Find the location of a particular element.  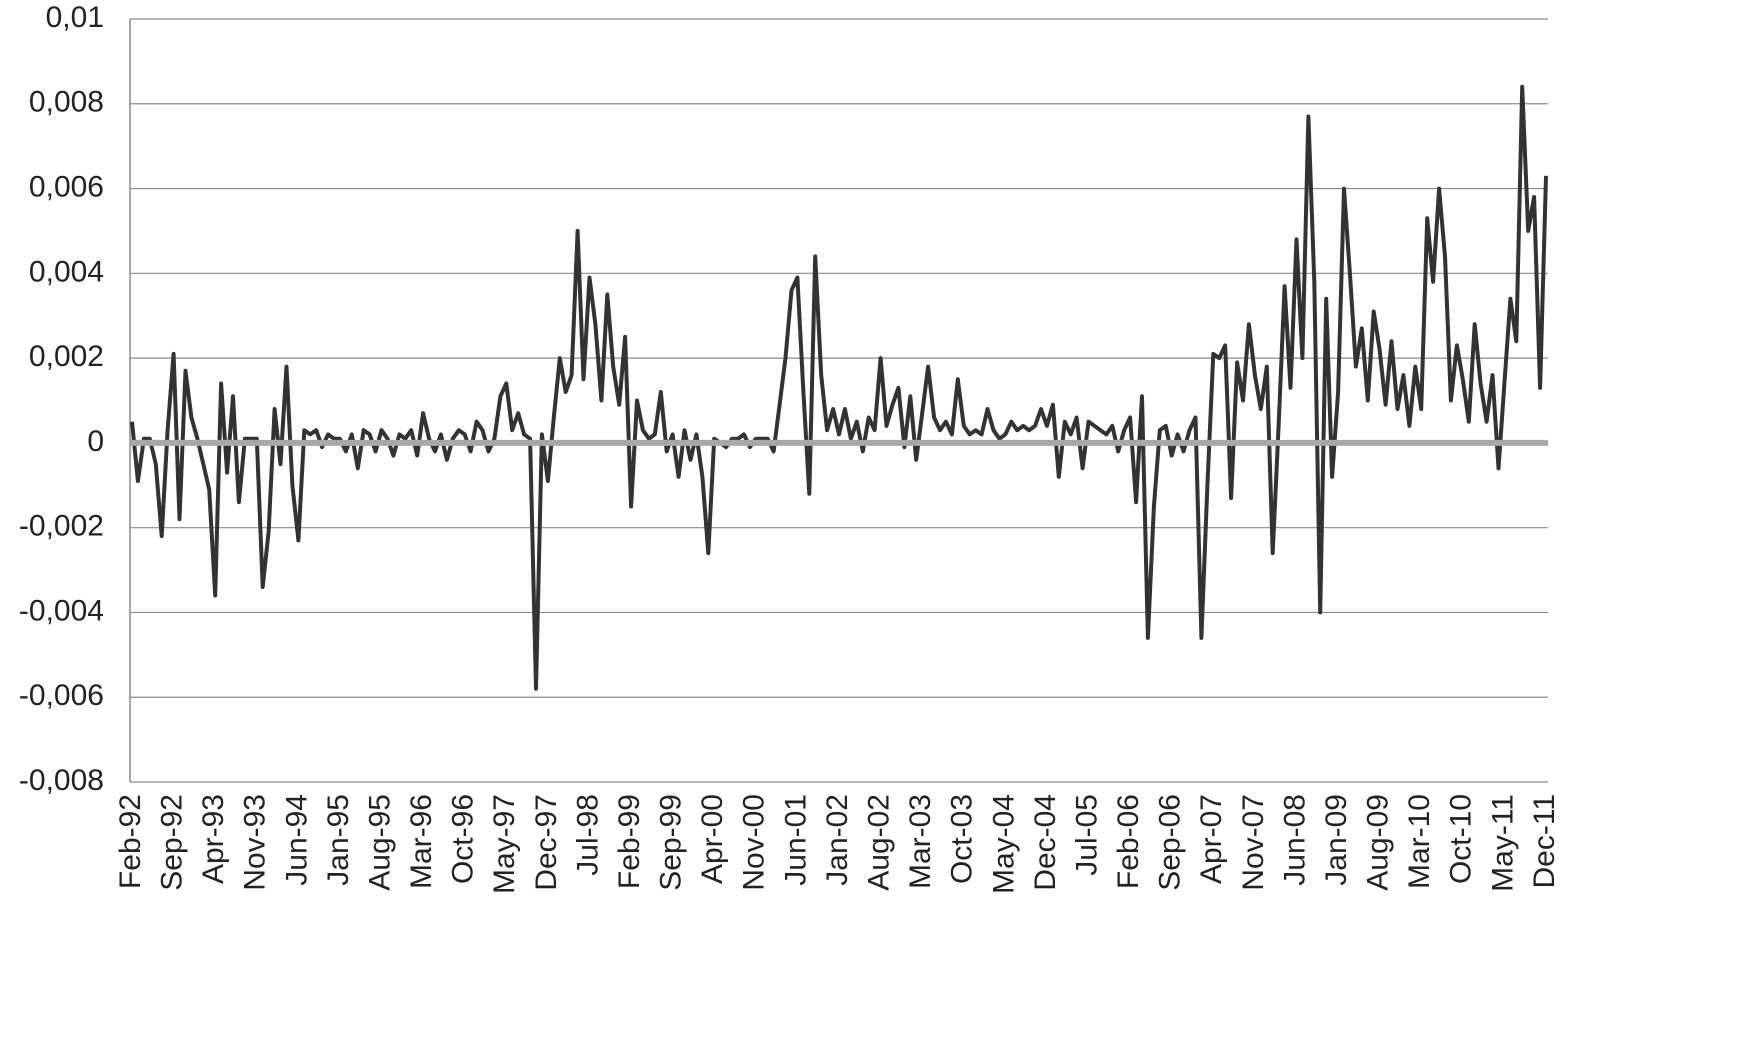

x-tick-label: Aug-02 is located at coordinates (879, 842).